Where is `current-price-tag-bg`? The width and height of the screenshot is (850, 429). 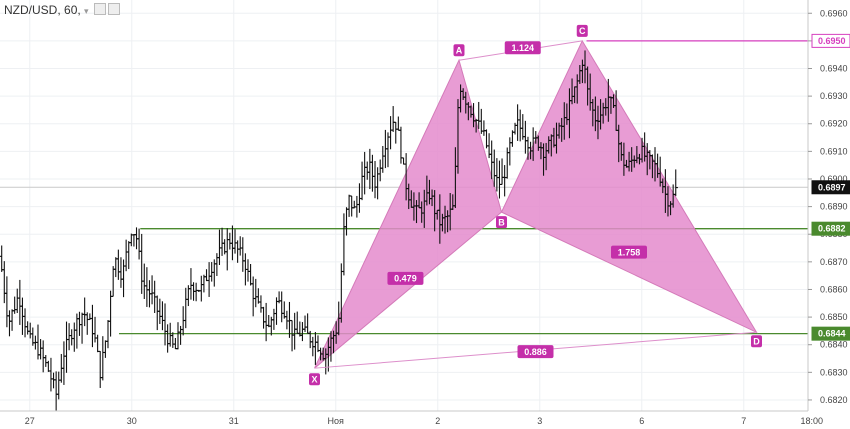 current-price-tag-bg is located at coordinates (830, 187).